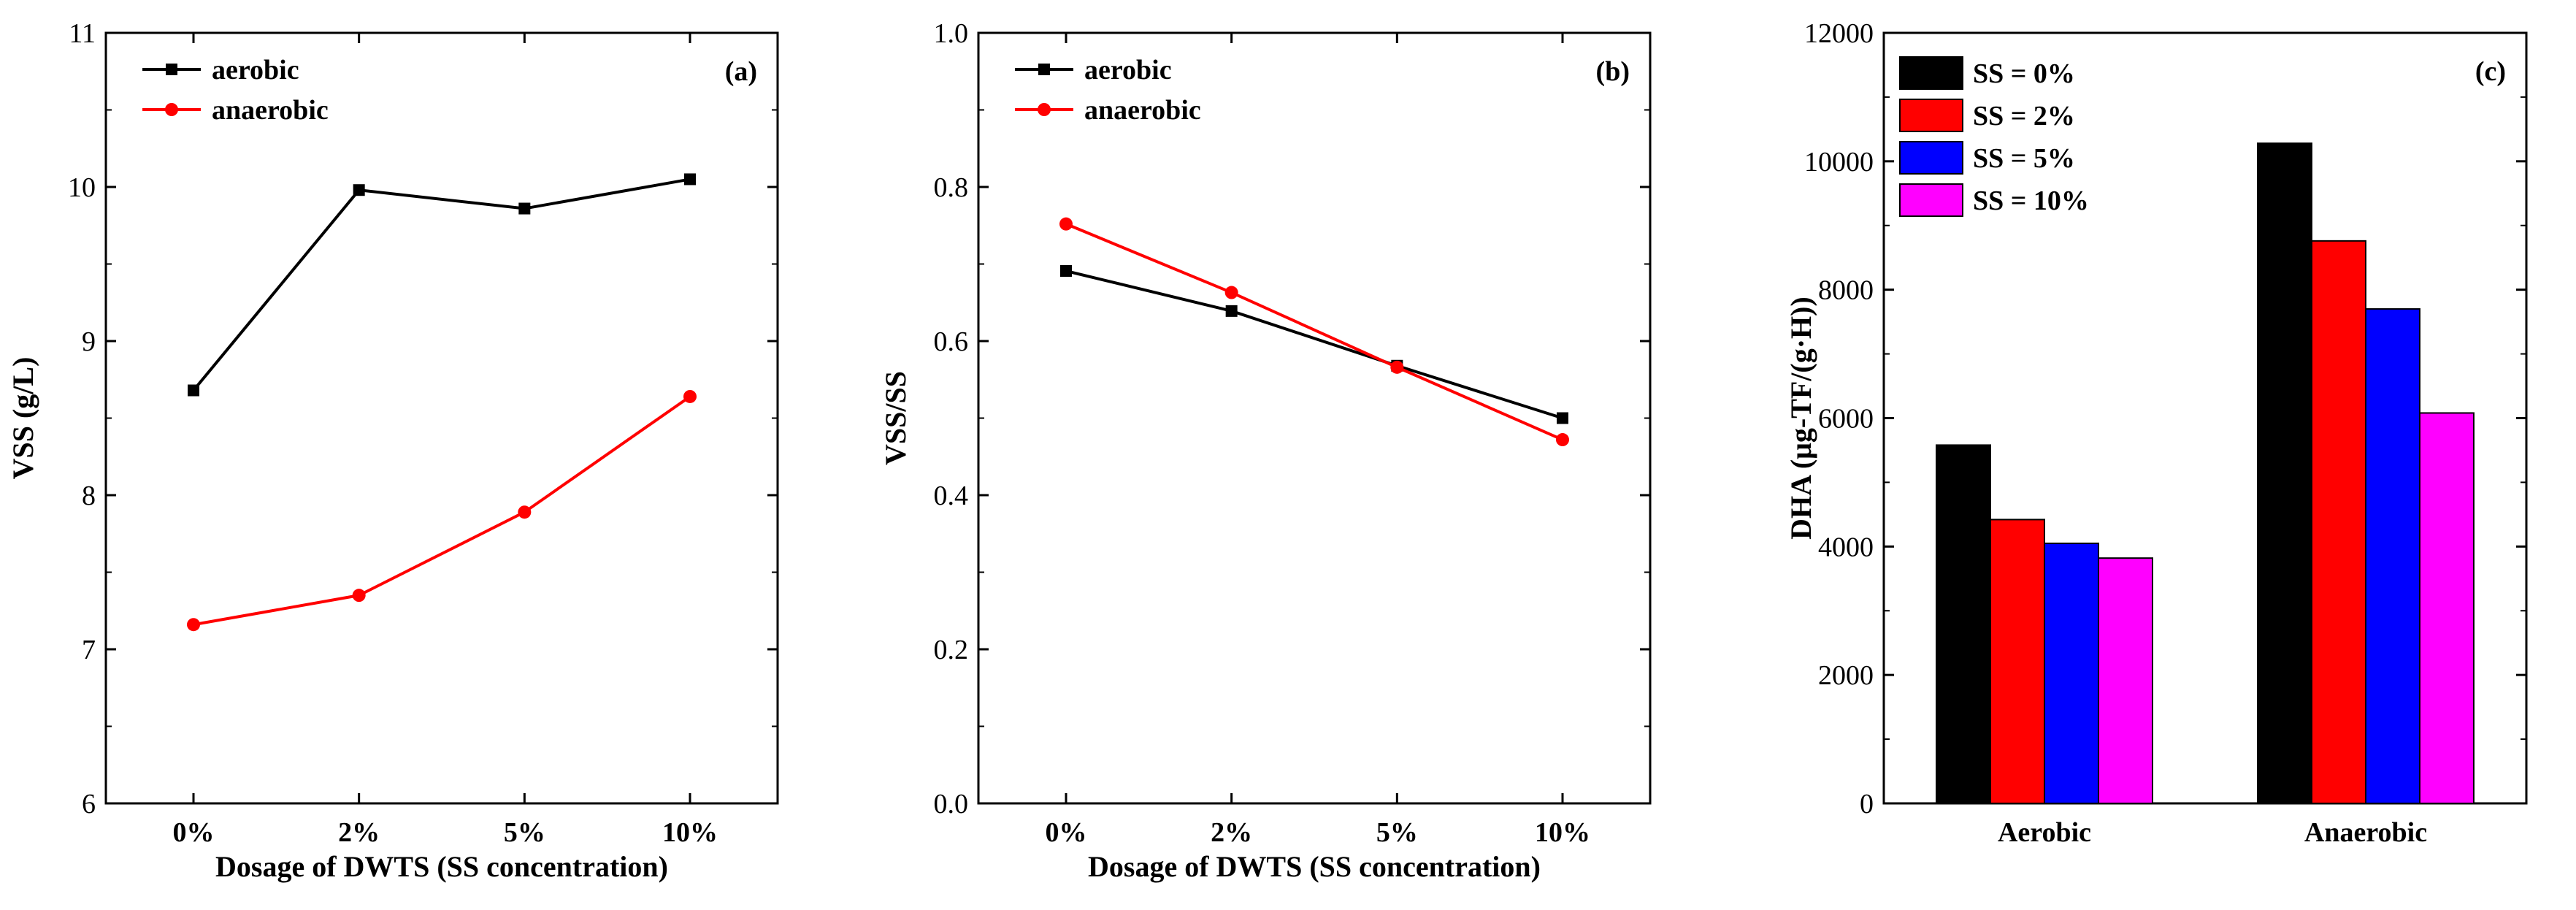  I want to click on y-tick-label: 10000, so click(1839, 162).